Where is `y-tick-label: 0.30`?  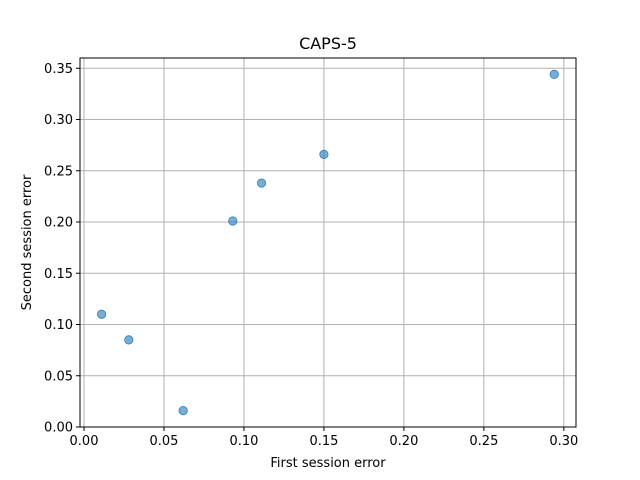
y-tick-label: 0.30 is located at coordinates (58, 120).